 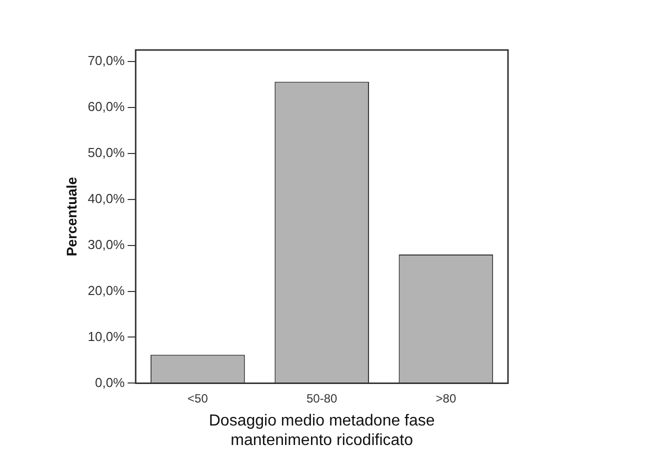 I want to click on y-tick-label: 40,0%, so click(x=107, y=198).